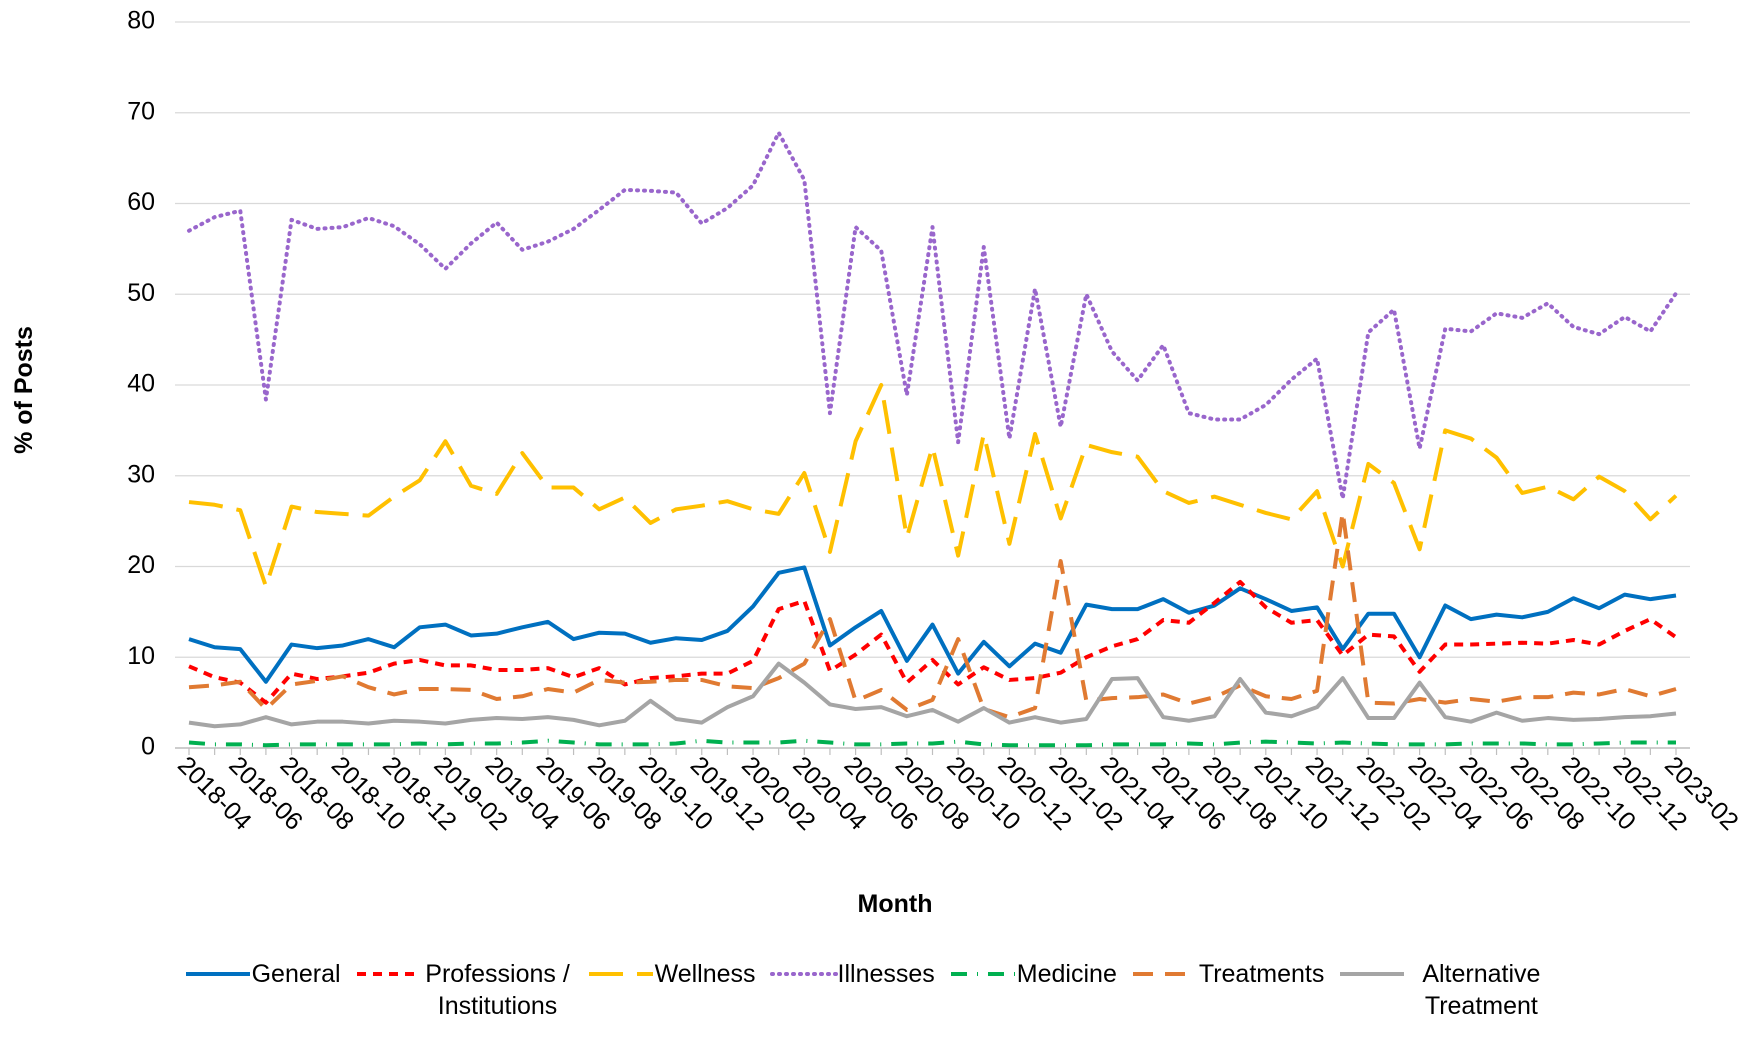 This screenshot has height=1037, width=1740. What do you see at coordinates (148, 747) in the screenshot?
I see `y-tick-label: 0` at bounding box center [148, 747].